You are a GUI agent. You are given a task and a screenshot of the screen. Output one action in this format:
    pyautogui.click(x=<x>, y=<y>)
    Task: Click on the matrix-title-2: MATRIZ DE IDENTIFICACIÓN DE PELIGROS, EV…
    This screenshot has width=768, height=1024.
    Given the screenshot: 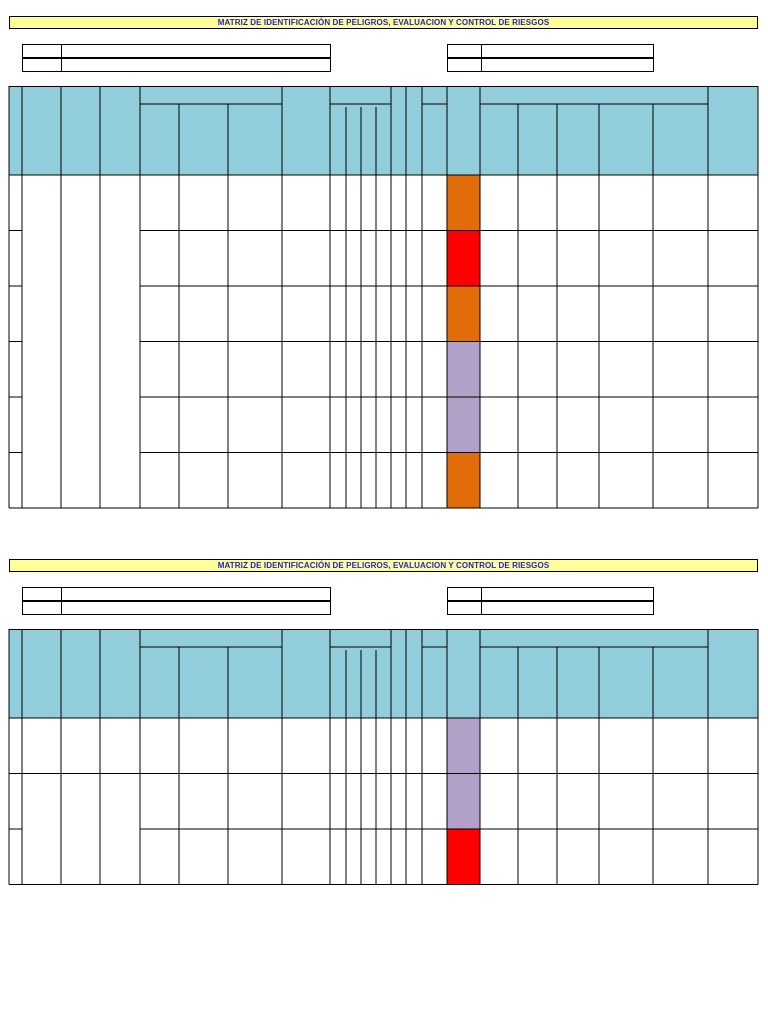 What is the action you would take?
    pyautogui.click(x=383, y=565)
    